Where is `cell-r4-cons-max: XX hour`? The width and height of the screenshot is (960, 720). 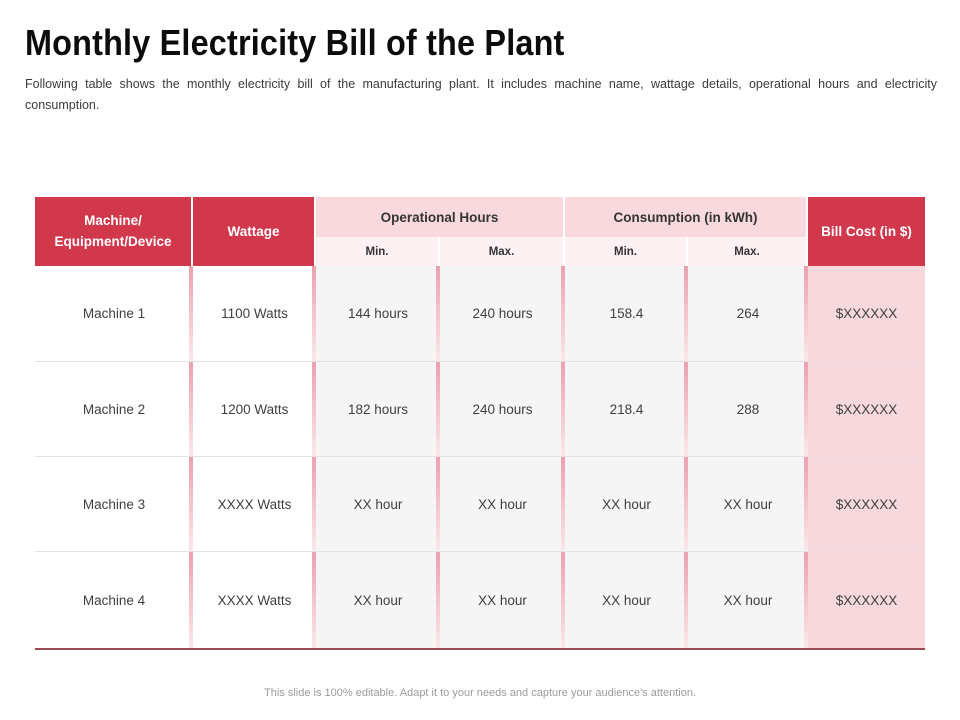 cell-r4-cons-max: XX hour is located at coordinates (748, 599).